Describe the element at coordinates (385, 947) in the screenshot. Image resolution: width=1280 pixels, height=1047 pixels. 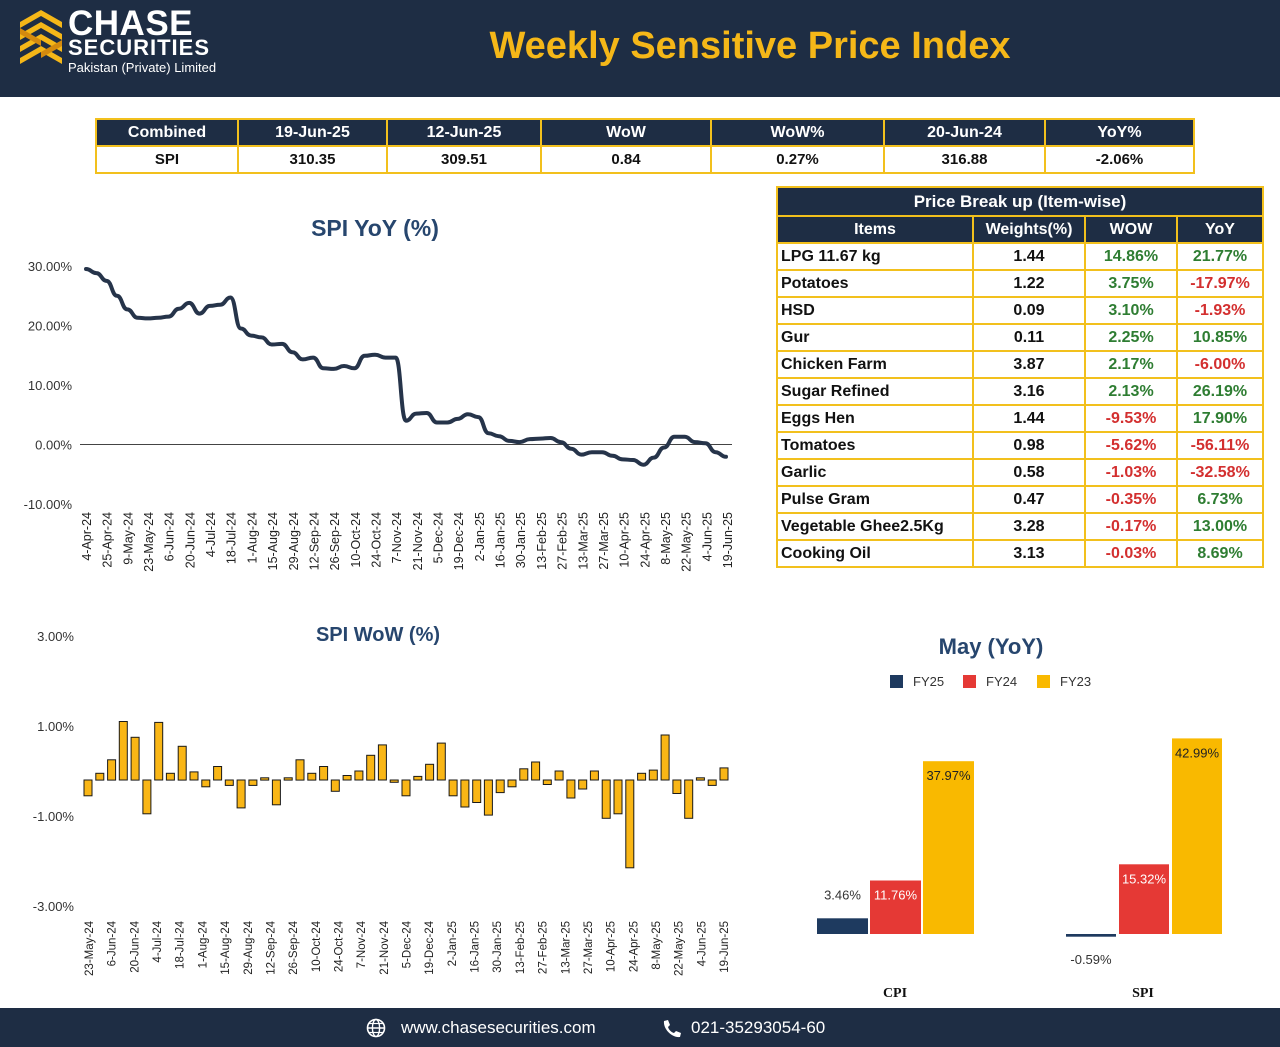
I see `wow-xtick-label: 21-Nov-24` at that location.